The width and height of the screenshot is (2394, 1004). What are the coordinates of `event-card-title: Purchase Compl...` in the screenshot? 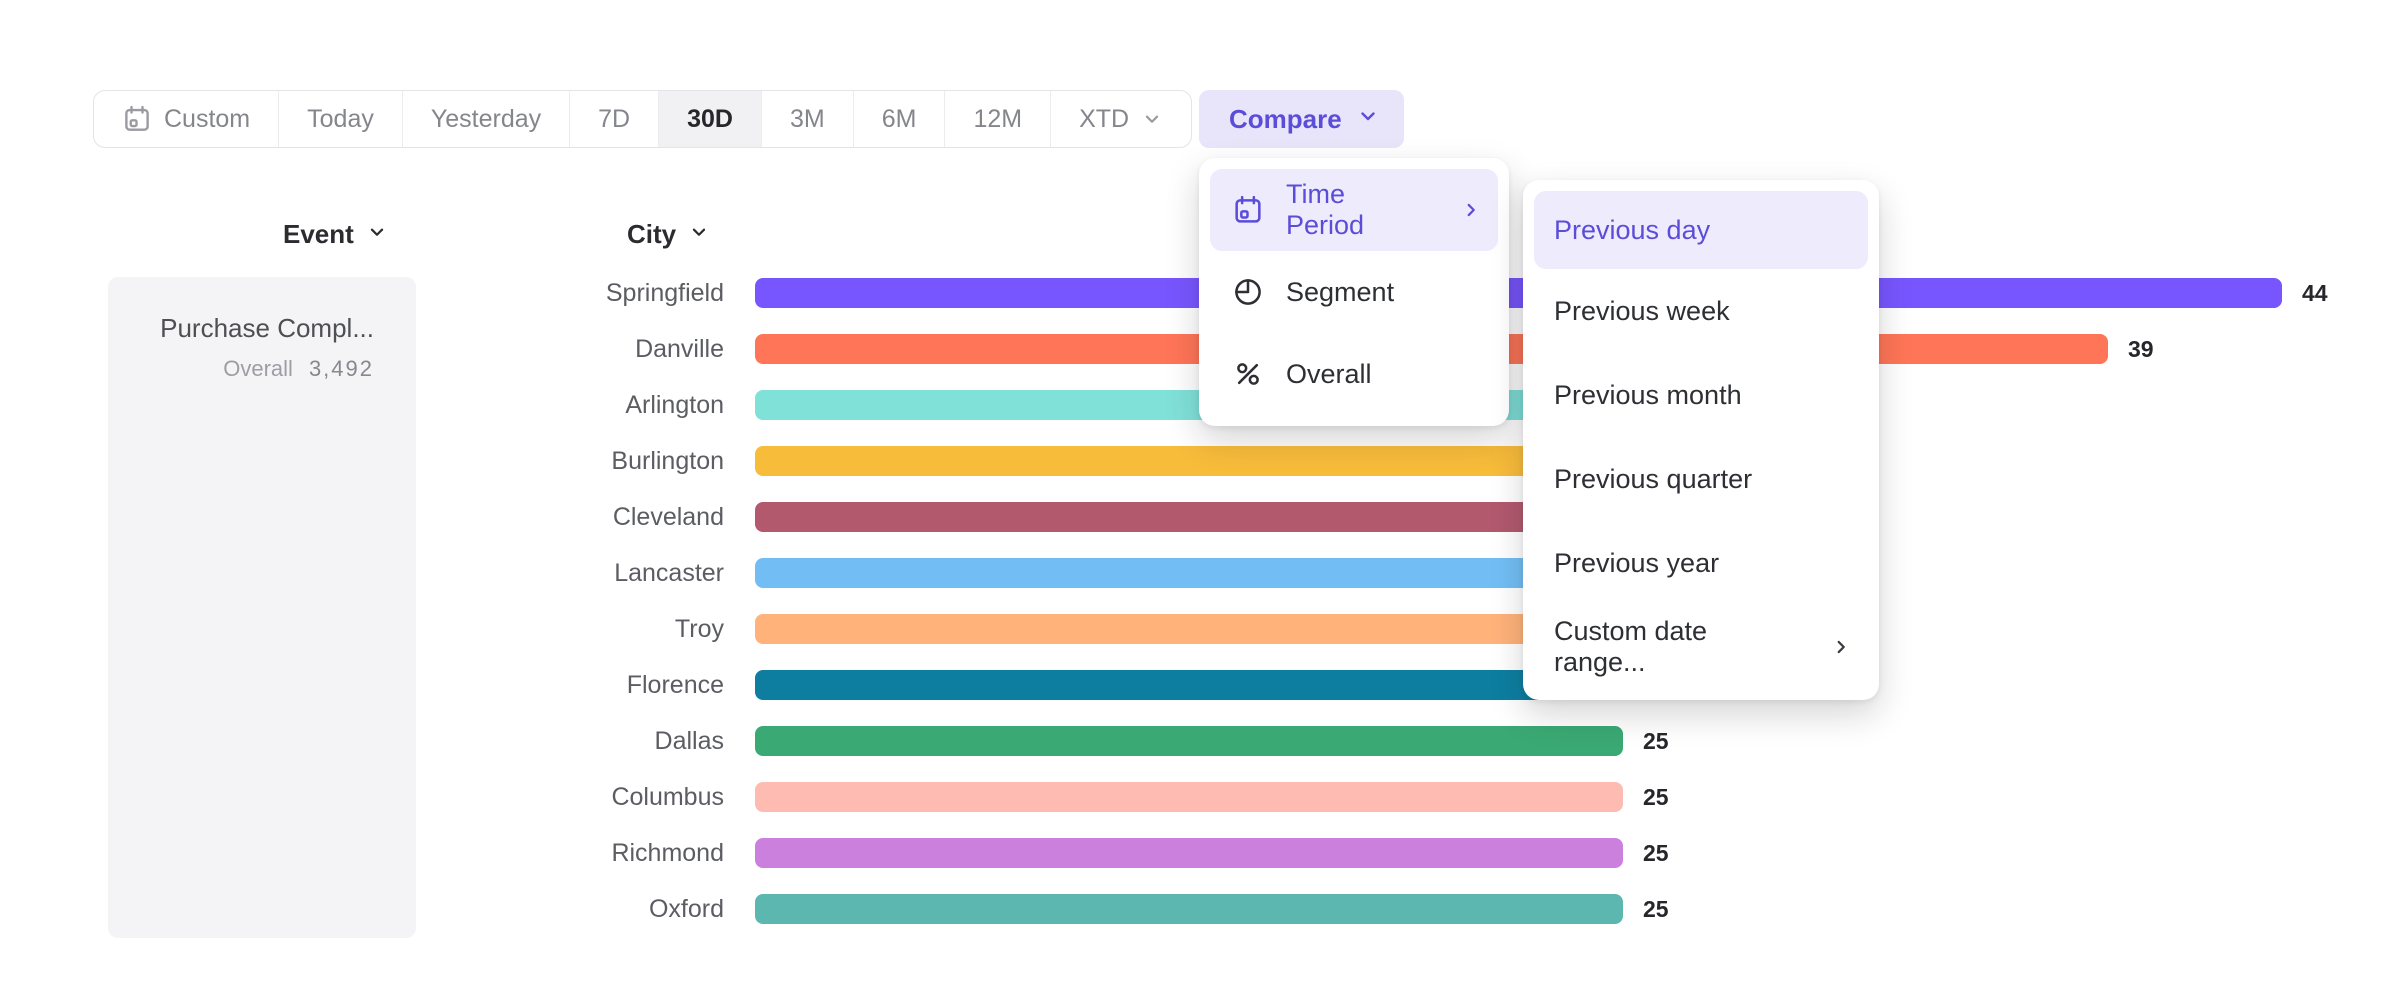 It's located at (267, 328).